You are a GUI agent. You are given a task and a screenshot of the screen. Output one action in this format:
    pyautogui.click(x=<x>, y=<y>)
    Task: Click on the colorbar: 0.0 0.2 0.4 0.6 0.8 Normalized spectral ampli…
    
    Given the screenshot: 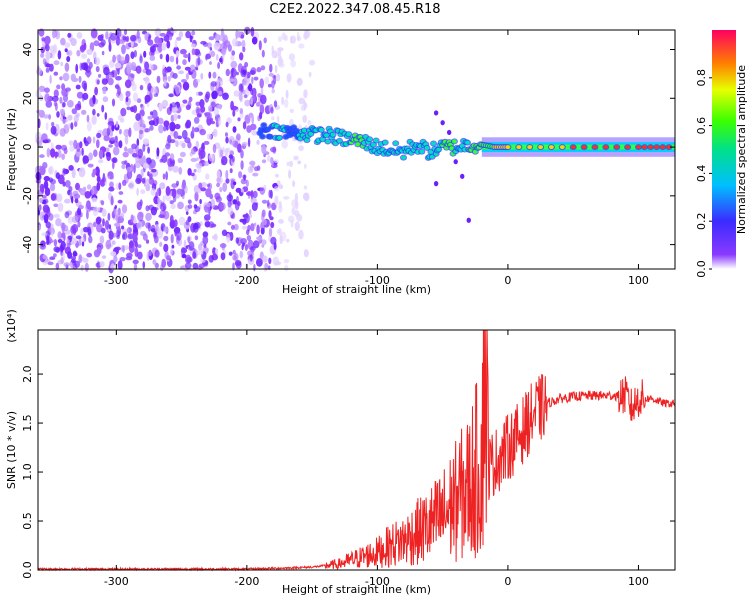 What is the action you would take?
    pyautogui.click(x=721, y=154)
    